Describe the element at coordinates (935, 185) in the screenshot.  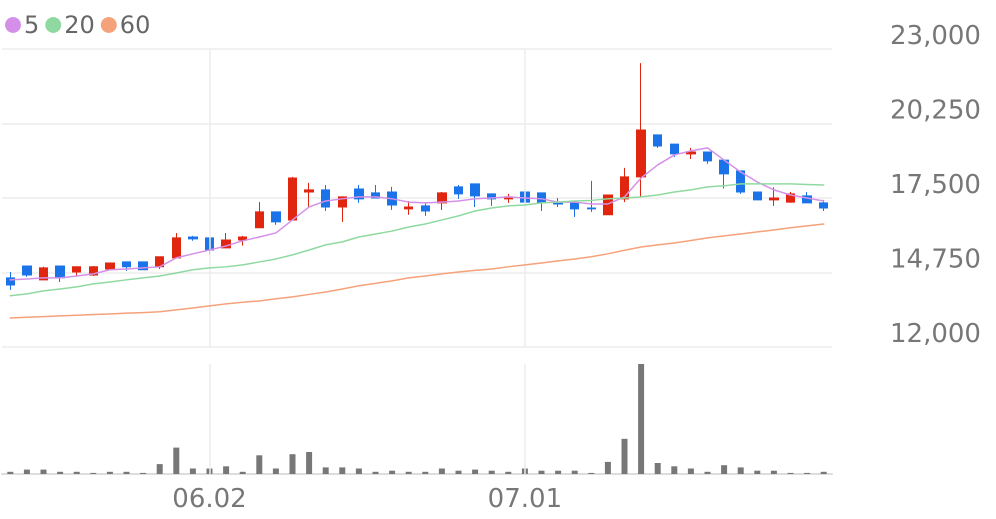
I see `y-tick-label: 17,500` at that location.